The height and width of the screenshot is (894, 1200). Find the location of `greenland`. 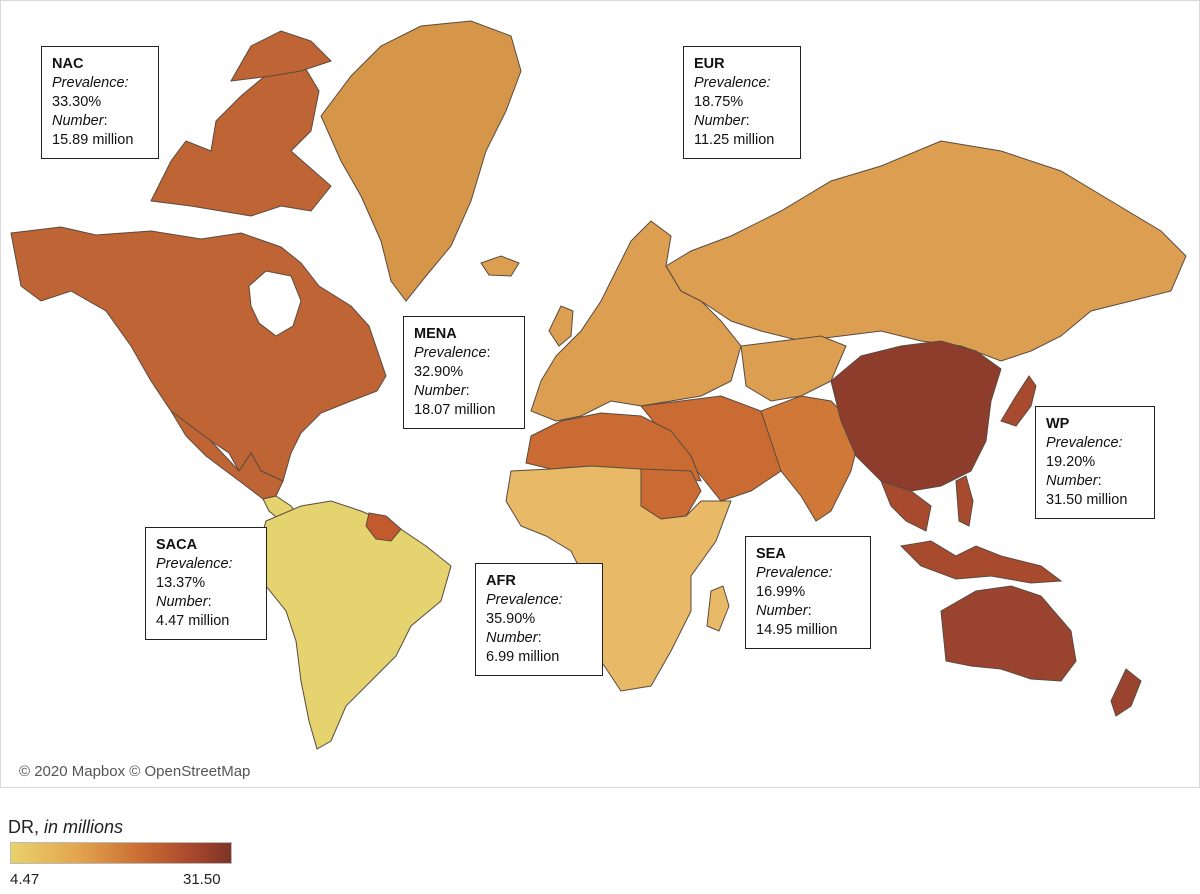

greenland is located at coordinates (421, 161).